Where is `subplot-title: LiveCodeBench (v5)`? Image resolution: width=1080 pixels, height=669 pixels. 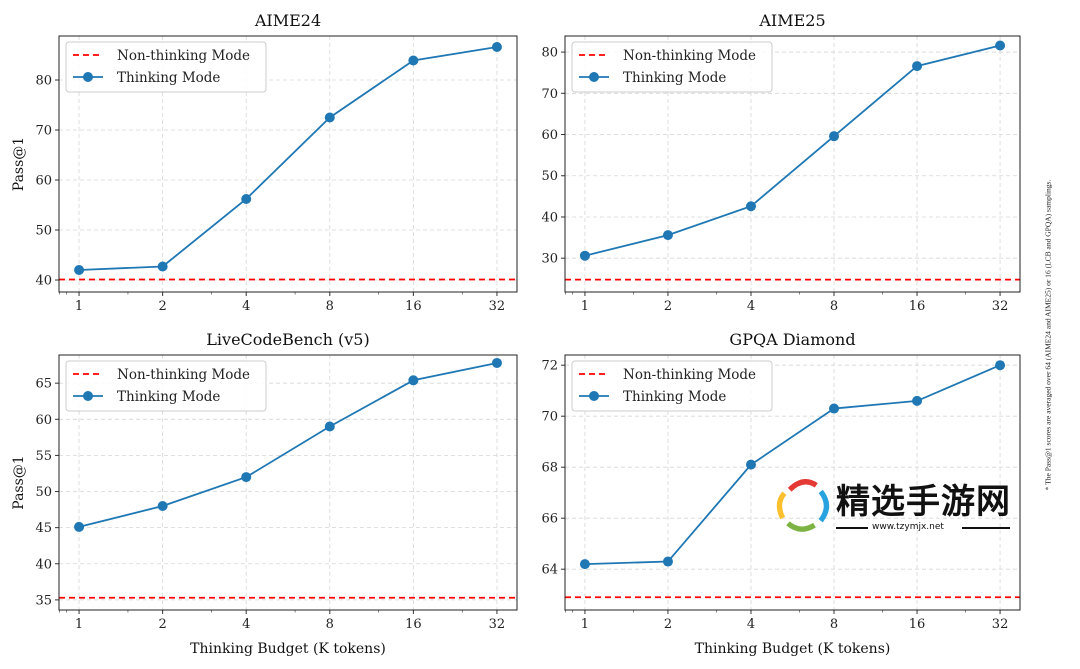 subplot-title: LiveCodeBench (v5) is located at coordinates (287, 339).